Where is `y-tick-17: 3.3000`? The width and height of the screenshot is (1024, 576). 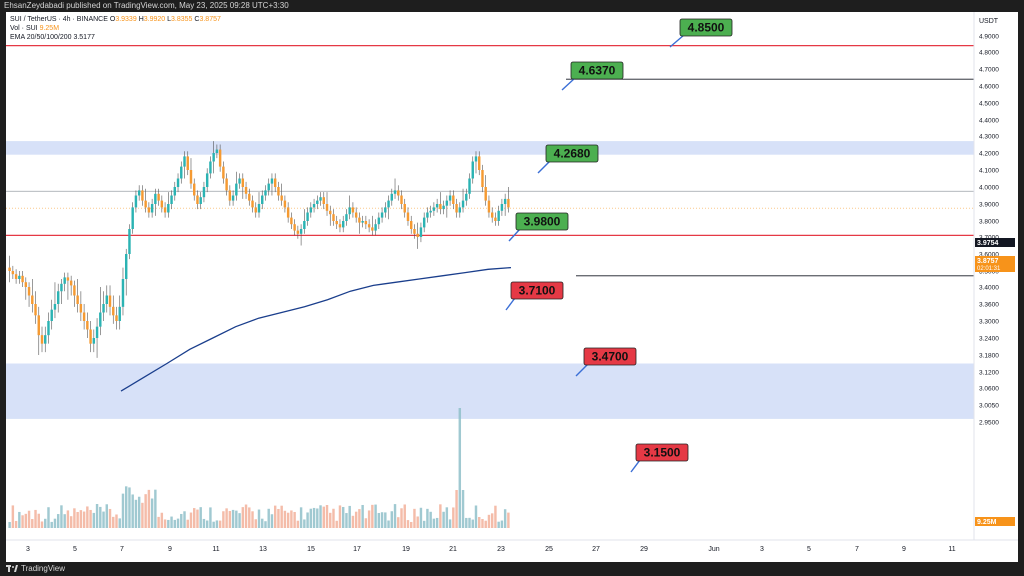
y-tick-17: 3.3000 is located at coordinates (989, 322).